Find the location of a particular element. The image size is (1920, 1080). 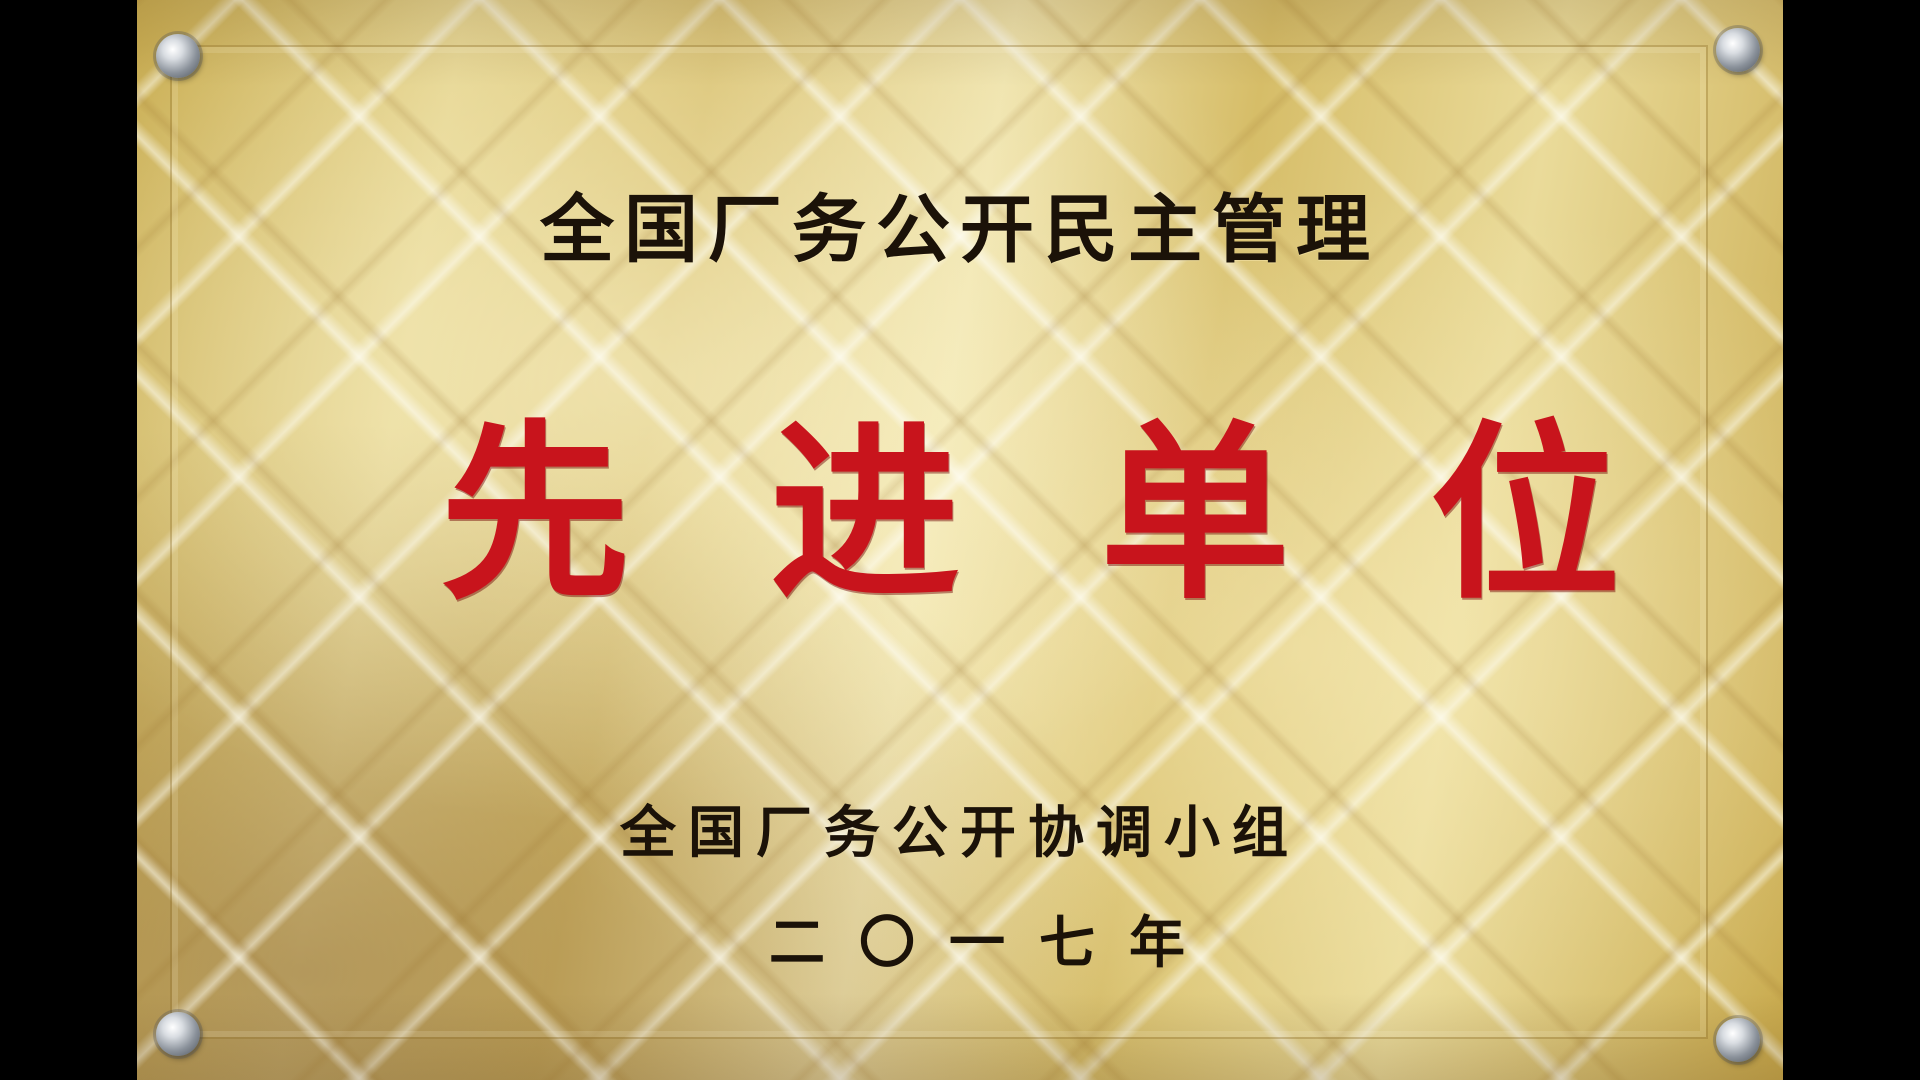

screw-bottom-right is located at coordinates (1738, 1040).